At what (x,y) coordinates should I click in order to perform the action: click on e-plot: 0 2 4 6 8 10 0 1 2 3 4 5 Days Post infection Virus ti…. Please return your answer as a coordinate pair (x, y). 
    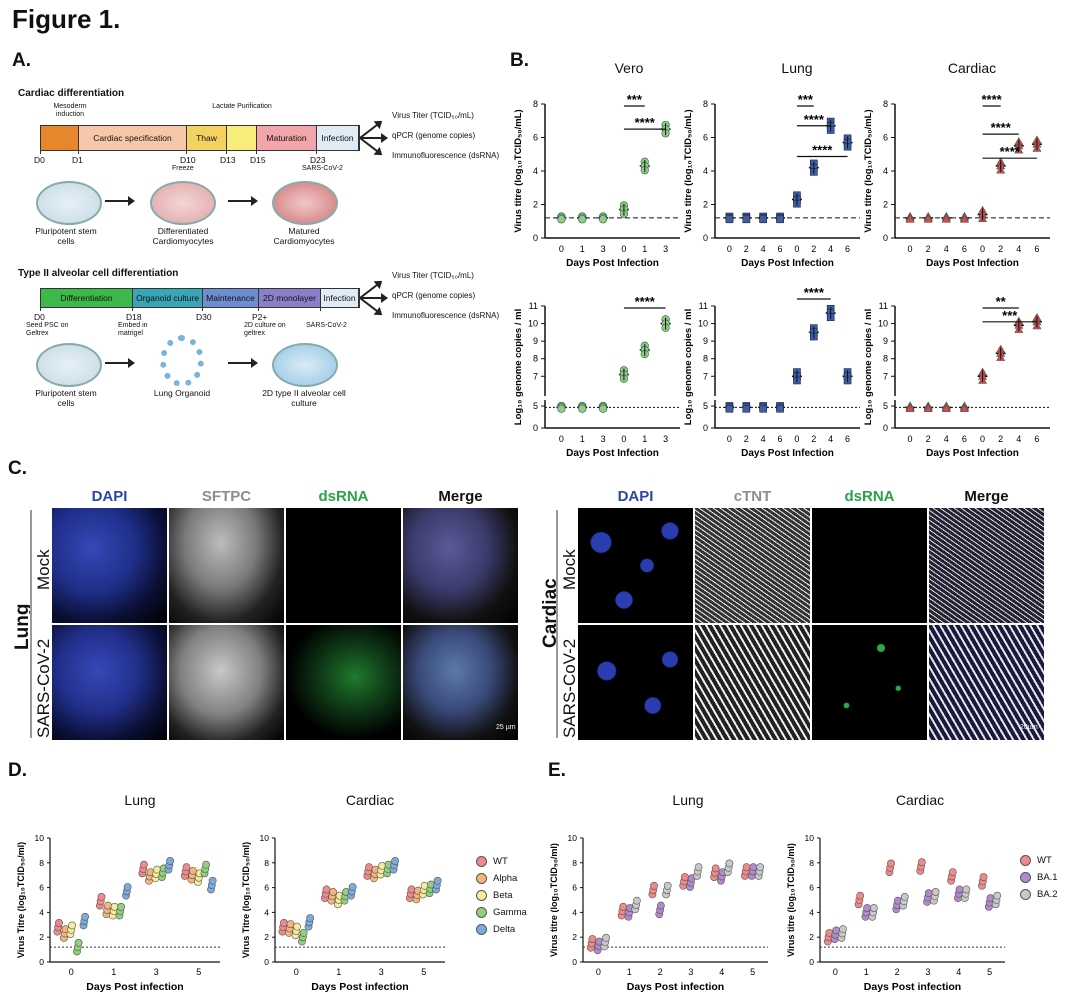
    Looking at the image, I should click on (658, 913).